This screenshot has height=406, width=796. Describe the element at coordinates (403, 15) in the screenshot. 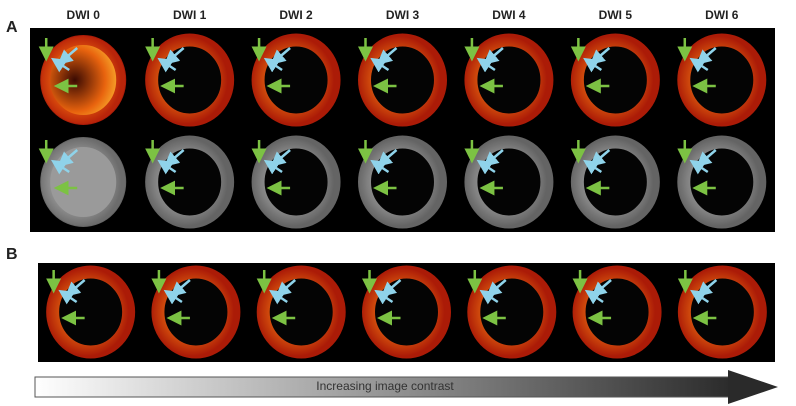

I see `column-header: DWI 3` at that location.